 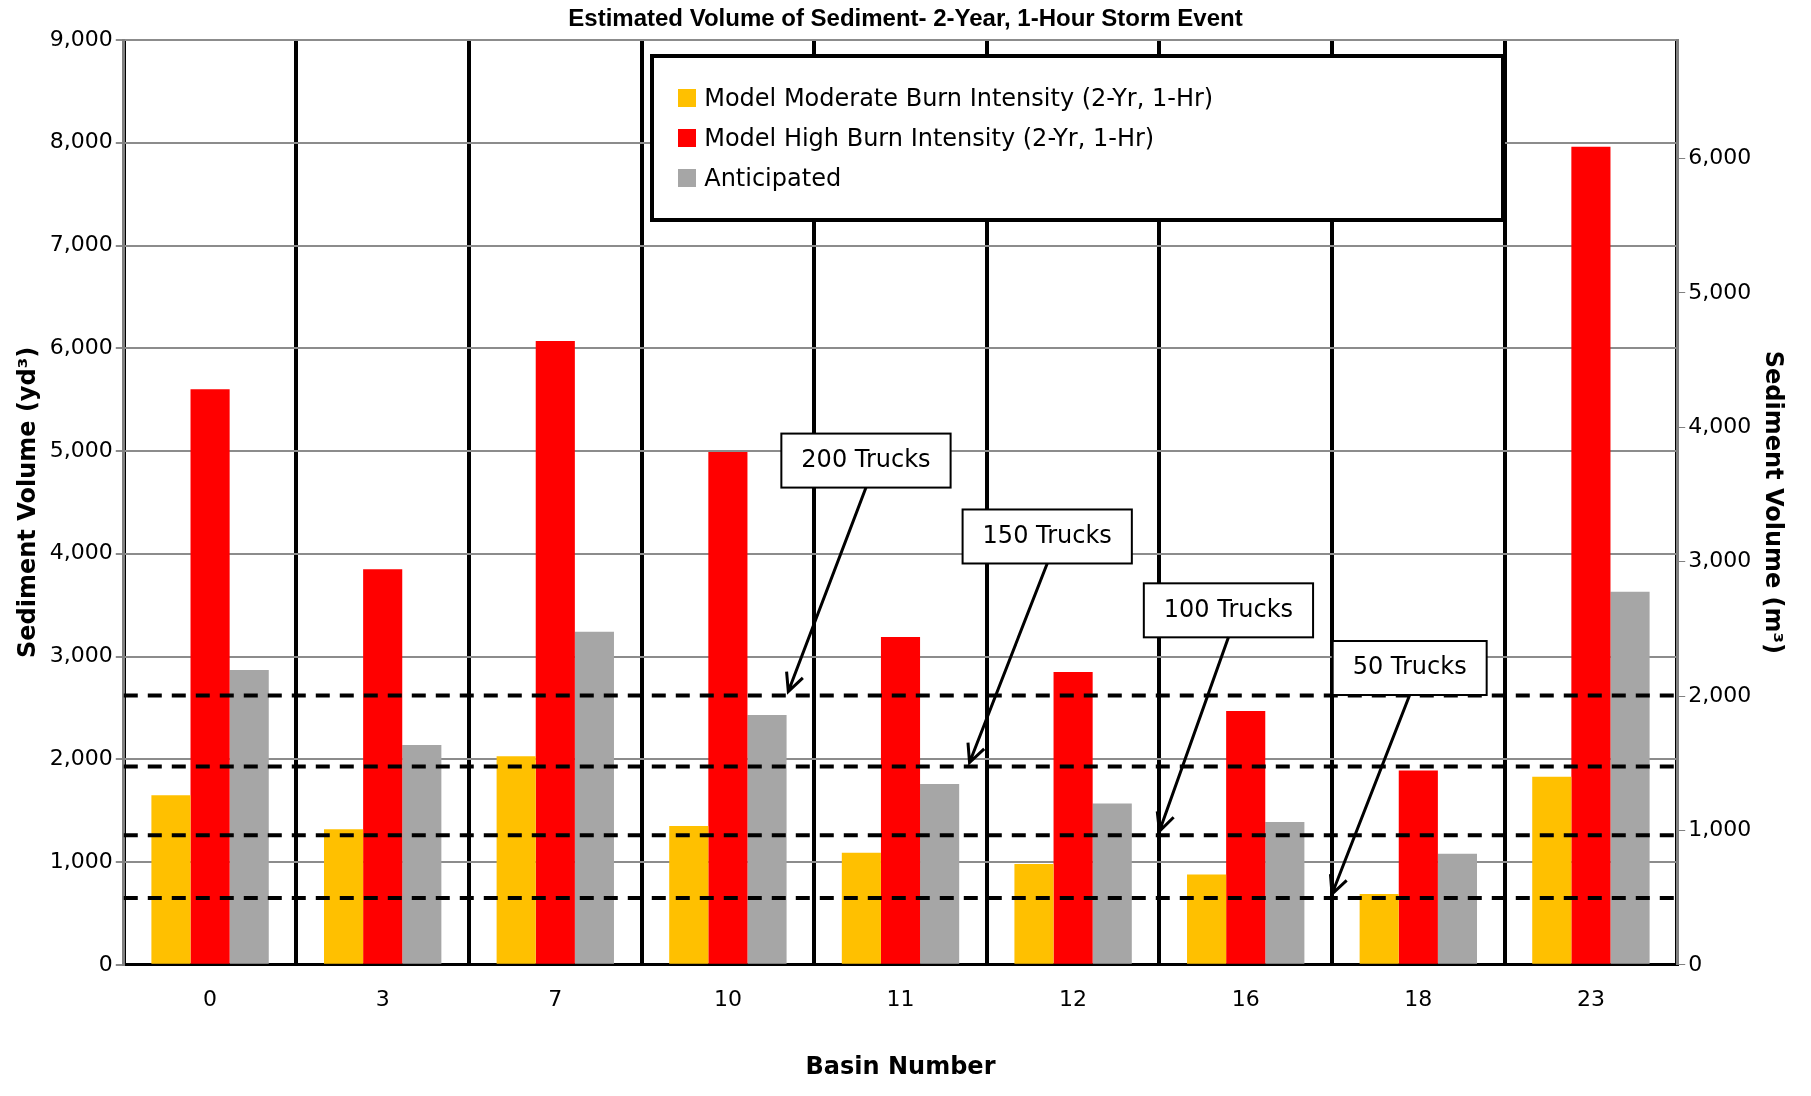 What do you see at coordinates (1695, 963) in the screenshot?
I see `y2-tick-label: 0` at bounding box center [1695, 963].